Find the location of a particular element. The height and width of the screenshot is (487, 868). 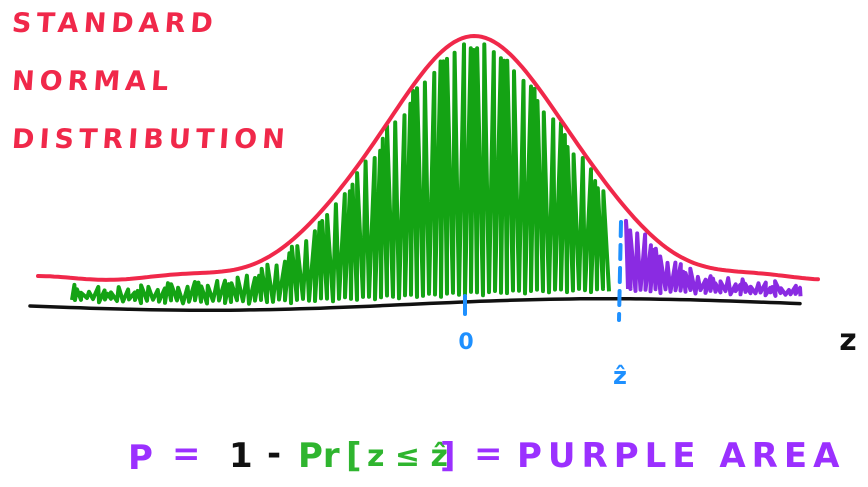

purple-scribble-strokes is located at coordinates (713, 258).